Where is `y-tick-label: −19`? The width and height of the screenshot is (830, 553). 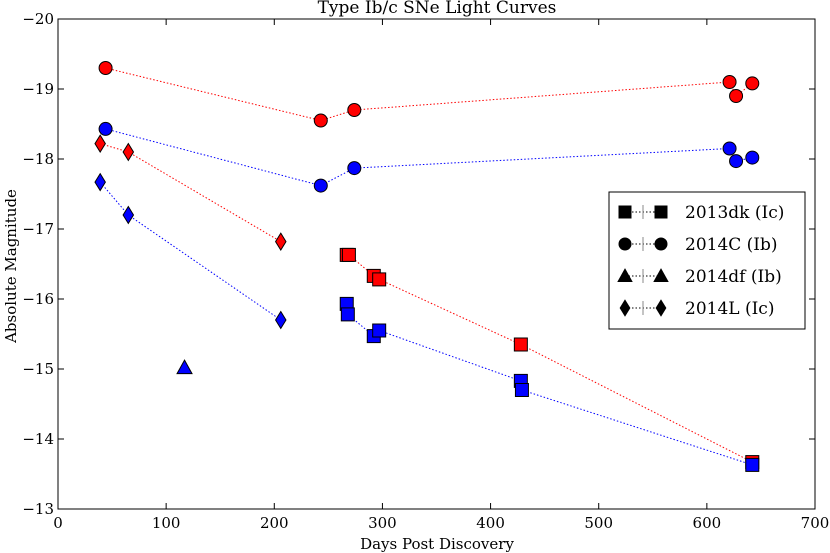
y-tick-label: −19 is located at coordinates (38, 89).